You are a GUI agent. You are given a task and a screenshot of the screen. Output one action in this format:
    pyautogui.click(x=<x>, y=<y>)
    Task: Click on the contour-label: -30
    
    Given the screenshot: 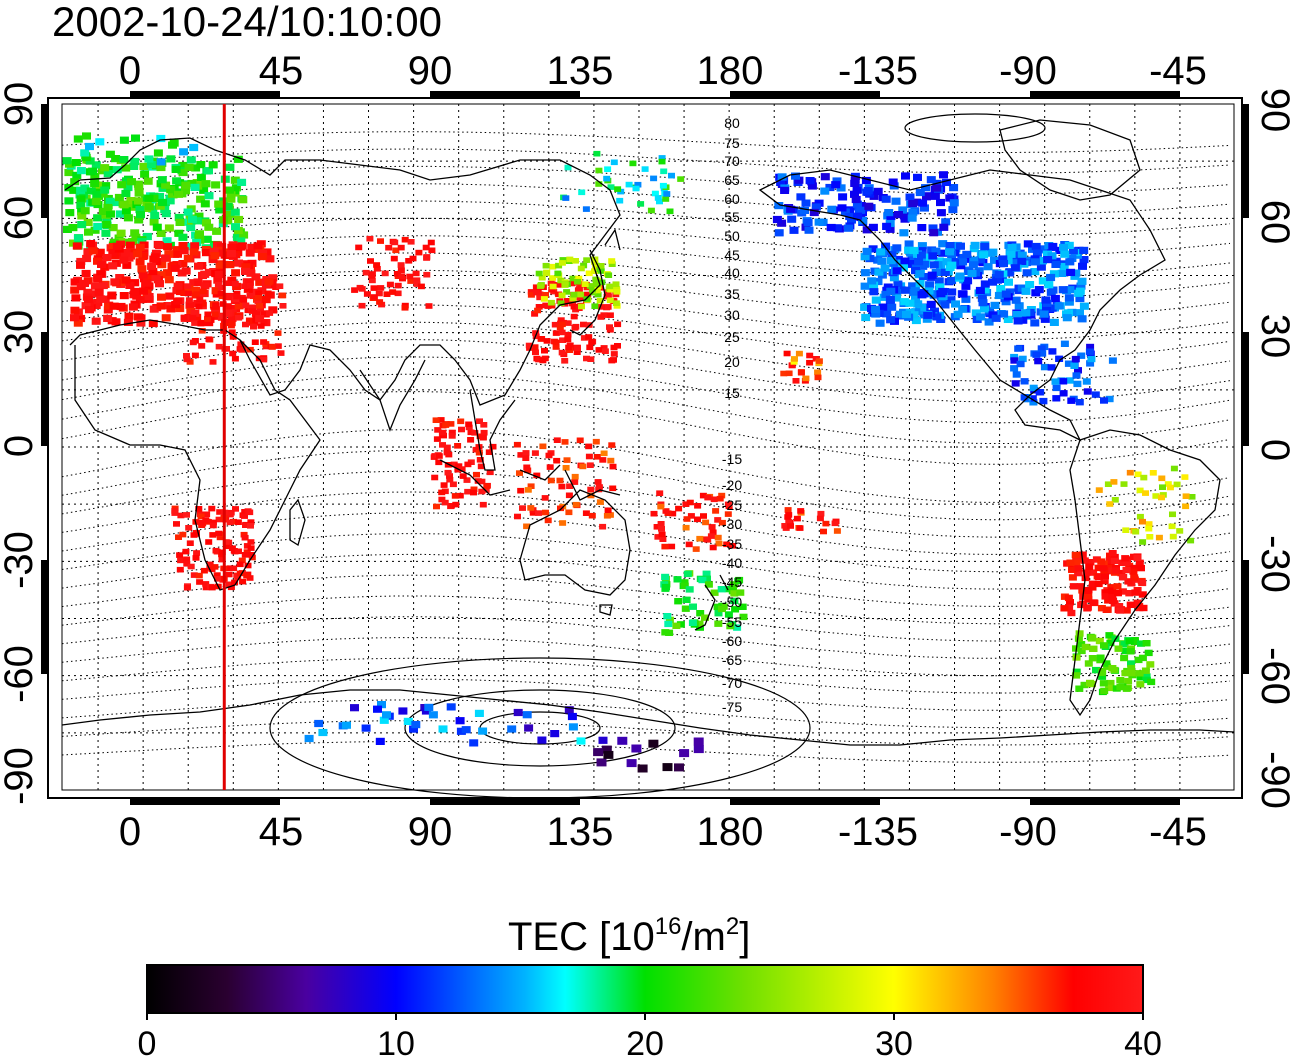 What is the action you would take?
    pyautogui.click(x=732, y=524)
    